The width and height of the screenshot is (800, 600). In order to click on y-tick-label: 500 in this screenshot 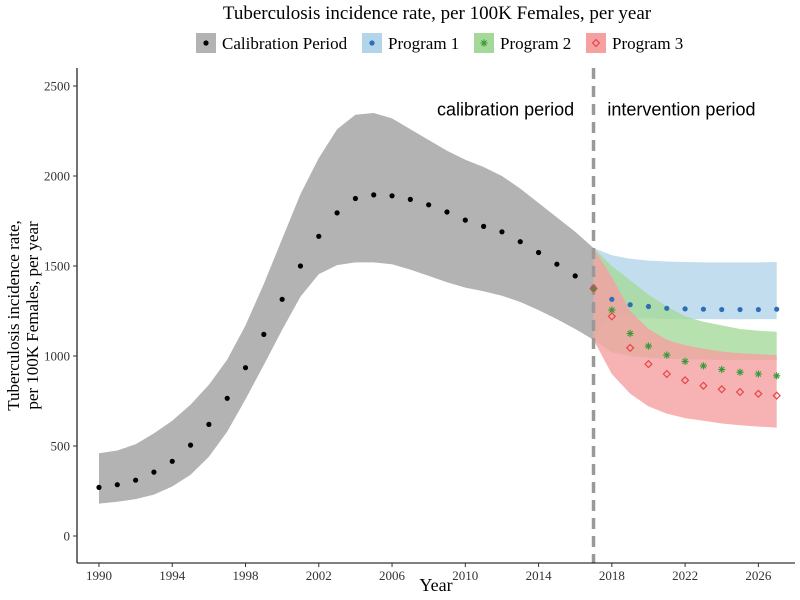, I will do `click(61, 446)`.